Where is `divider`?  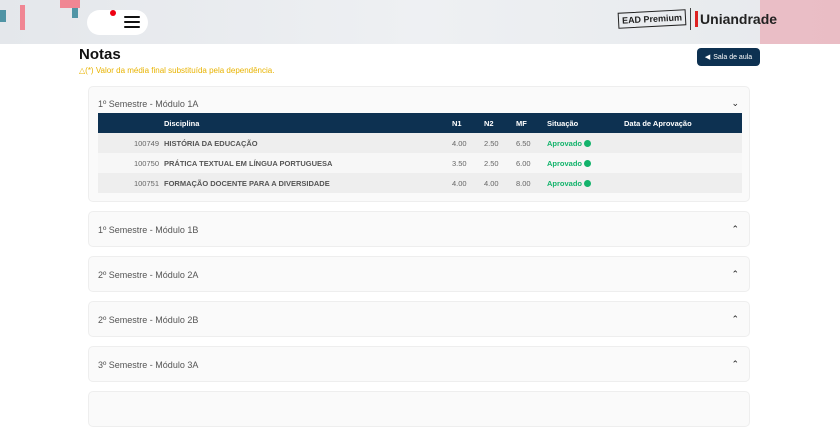
divider is located at coordinates (691, 19).